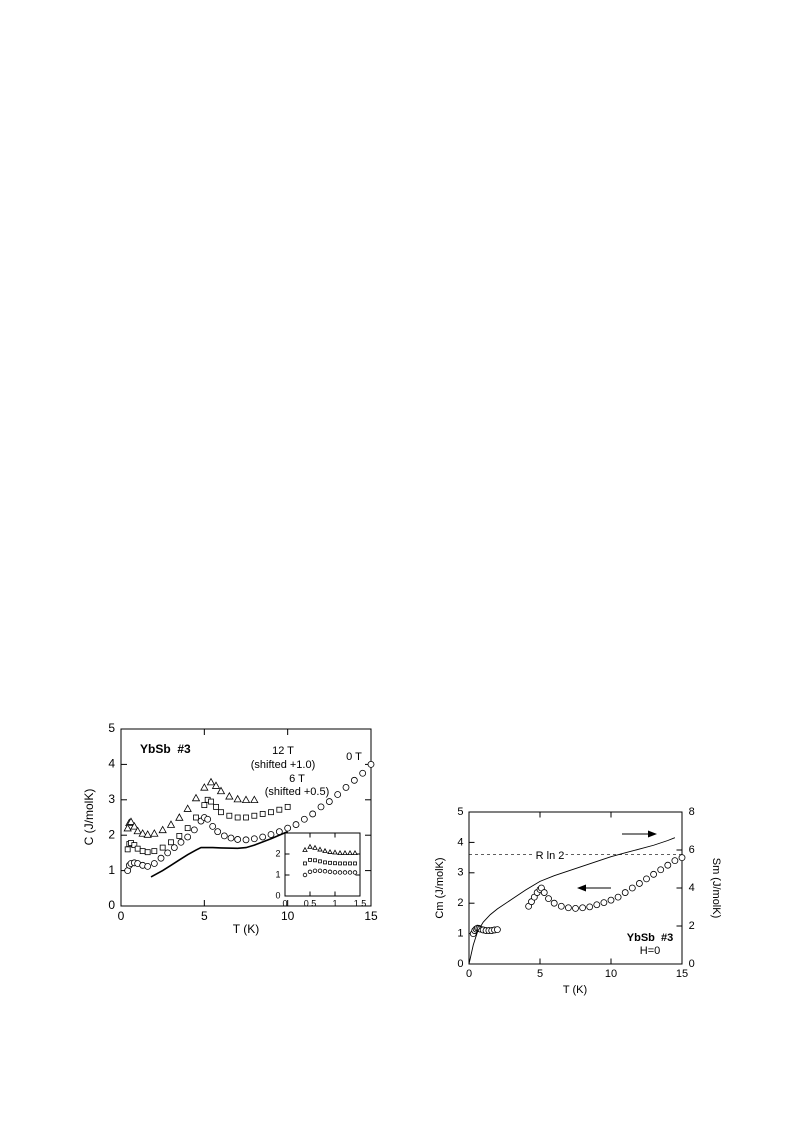 The width and height of the screenshot is (793, 1123). Describe the element at coordinates (692, 850) in the screenshot. I see `y2-tick-label: 6` at that location.